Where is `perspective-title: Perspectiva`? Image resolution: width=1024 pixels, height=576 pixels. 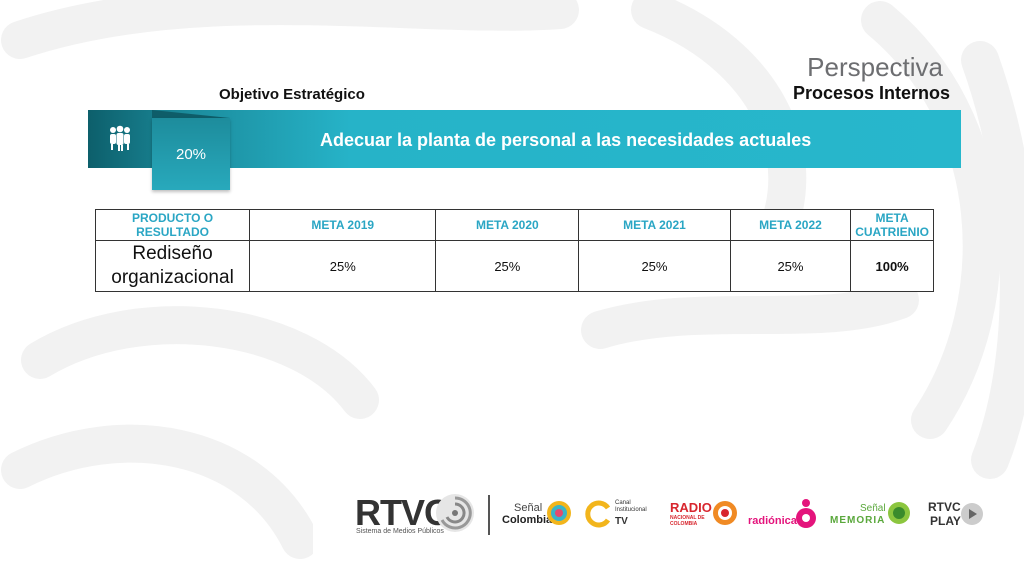
perspective-title: Perspectiva is located at coordinates (875, 67).